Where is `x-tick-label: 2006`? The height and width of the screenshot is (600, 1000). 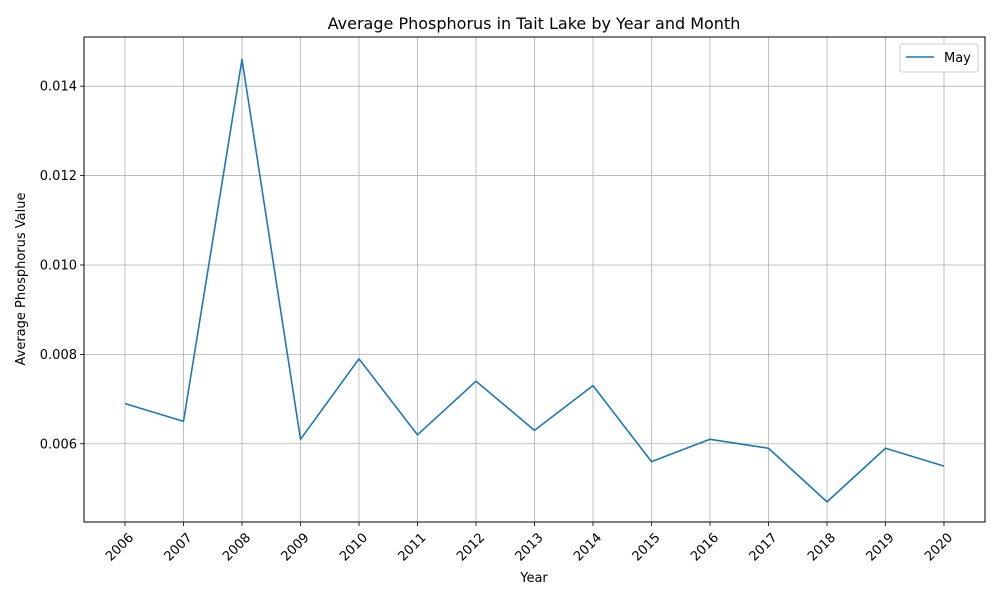 x-tick-label: 2006 is located at coordinates (120, 547).